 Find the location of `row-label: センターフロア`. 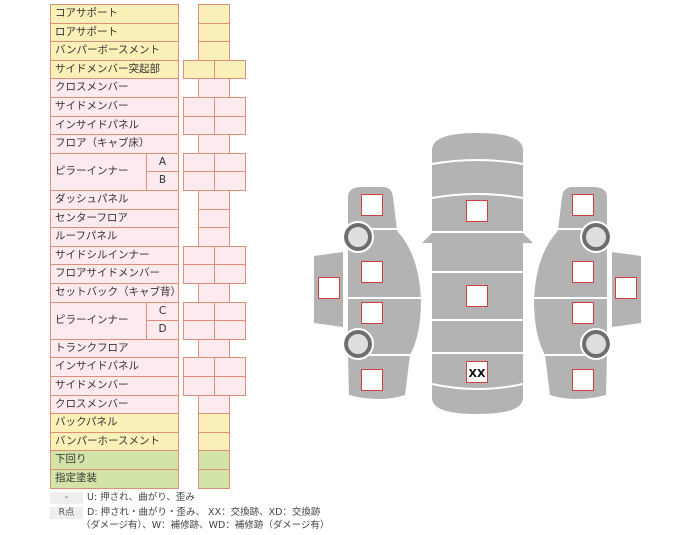

row-label: センターフロア is located at coordinates (114, 218).